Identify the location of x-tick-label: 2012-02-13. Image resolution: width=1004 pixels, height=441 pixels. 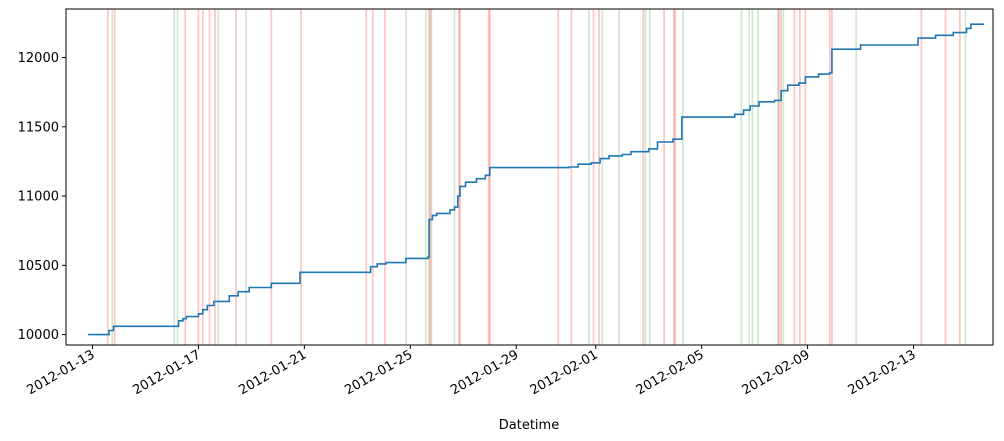
(882, 372).